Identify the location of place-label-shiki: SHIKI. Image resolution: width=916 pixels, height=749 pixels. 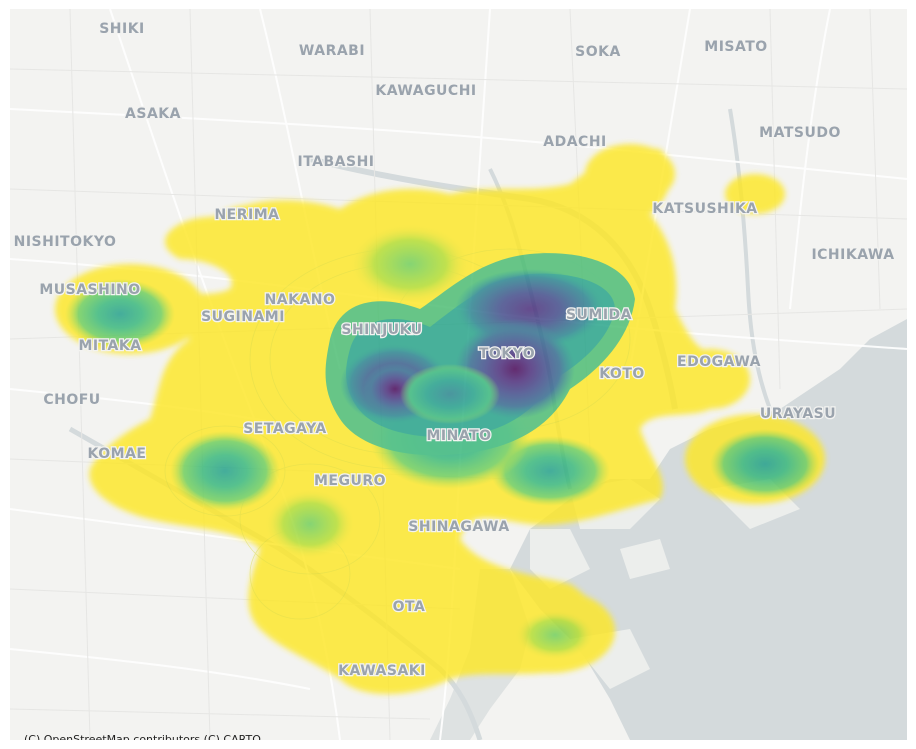
(122, 29).